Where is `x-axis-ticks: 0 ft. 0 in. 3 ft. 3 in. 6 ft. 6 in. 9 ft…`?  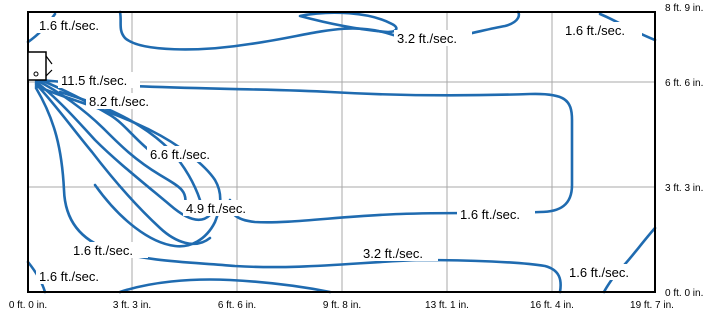
x-axis-ticks: 0 ft. 0 in. 3 ft. 3 in. 6 ft. 6 in. 9 ft… is located at coordinates (341, 305).